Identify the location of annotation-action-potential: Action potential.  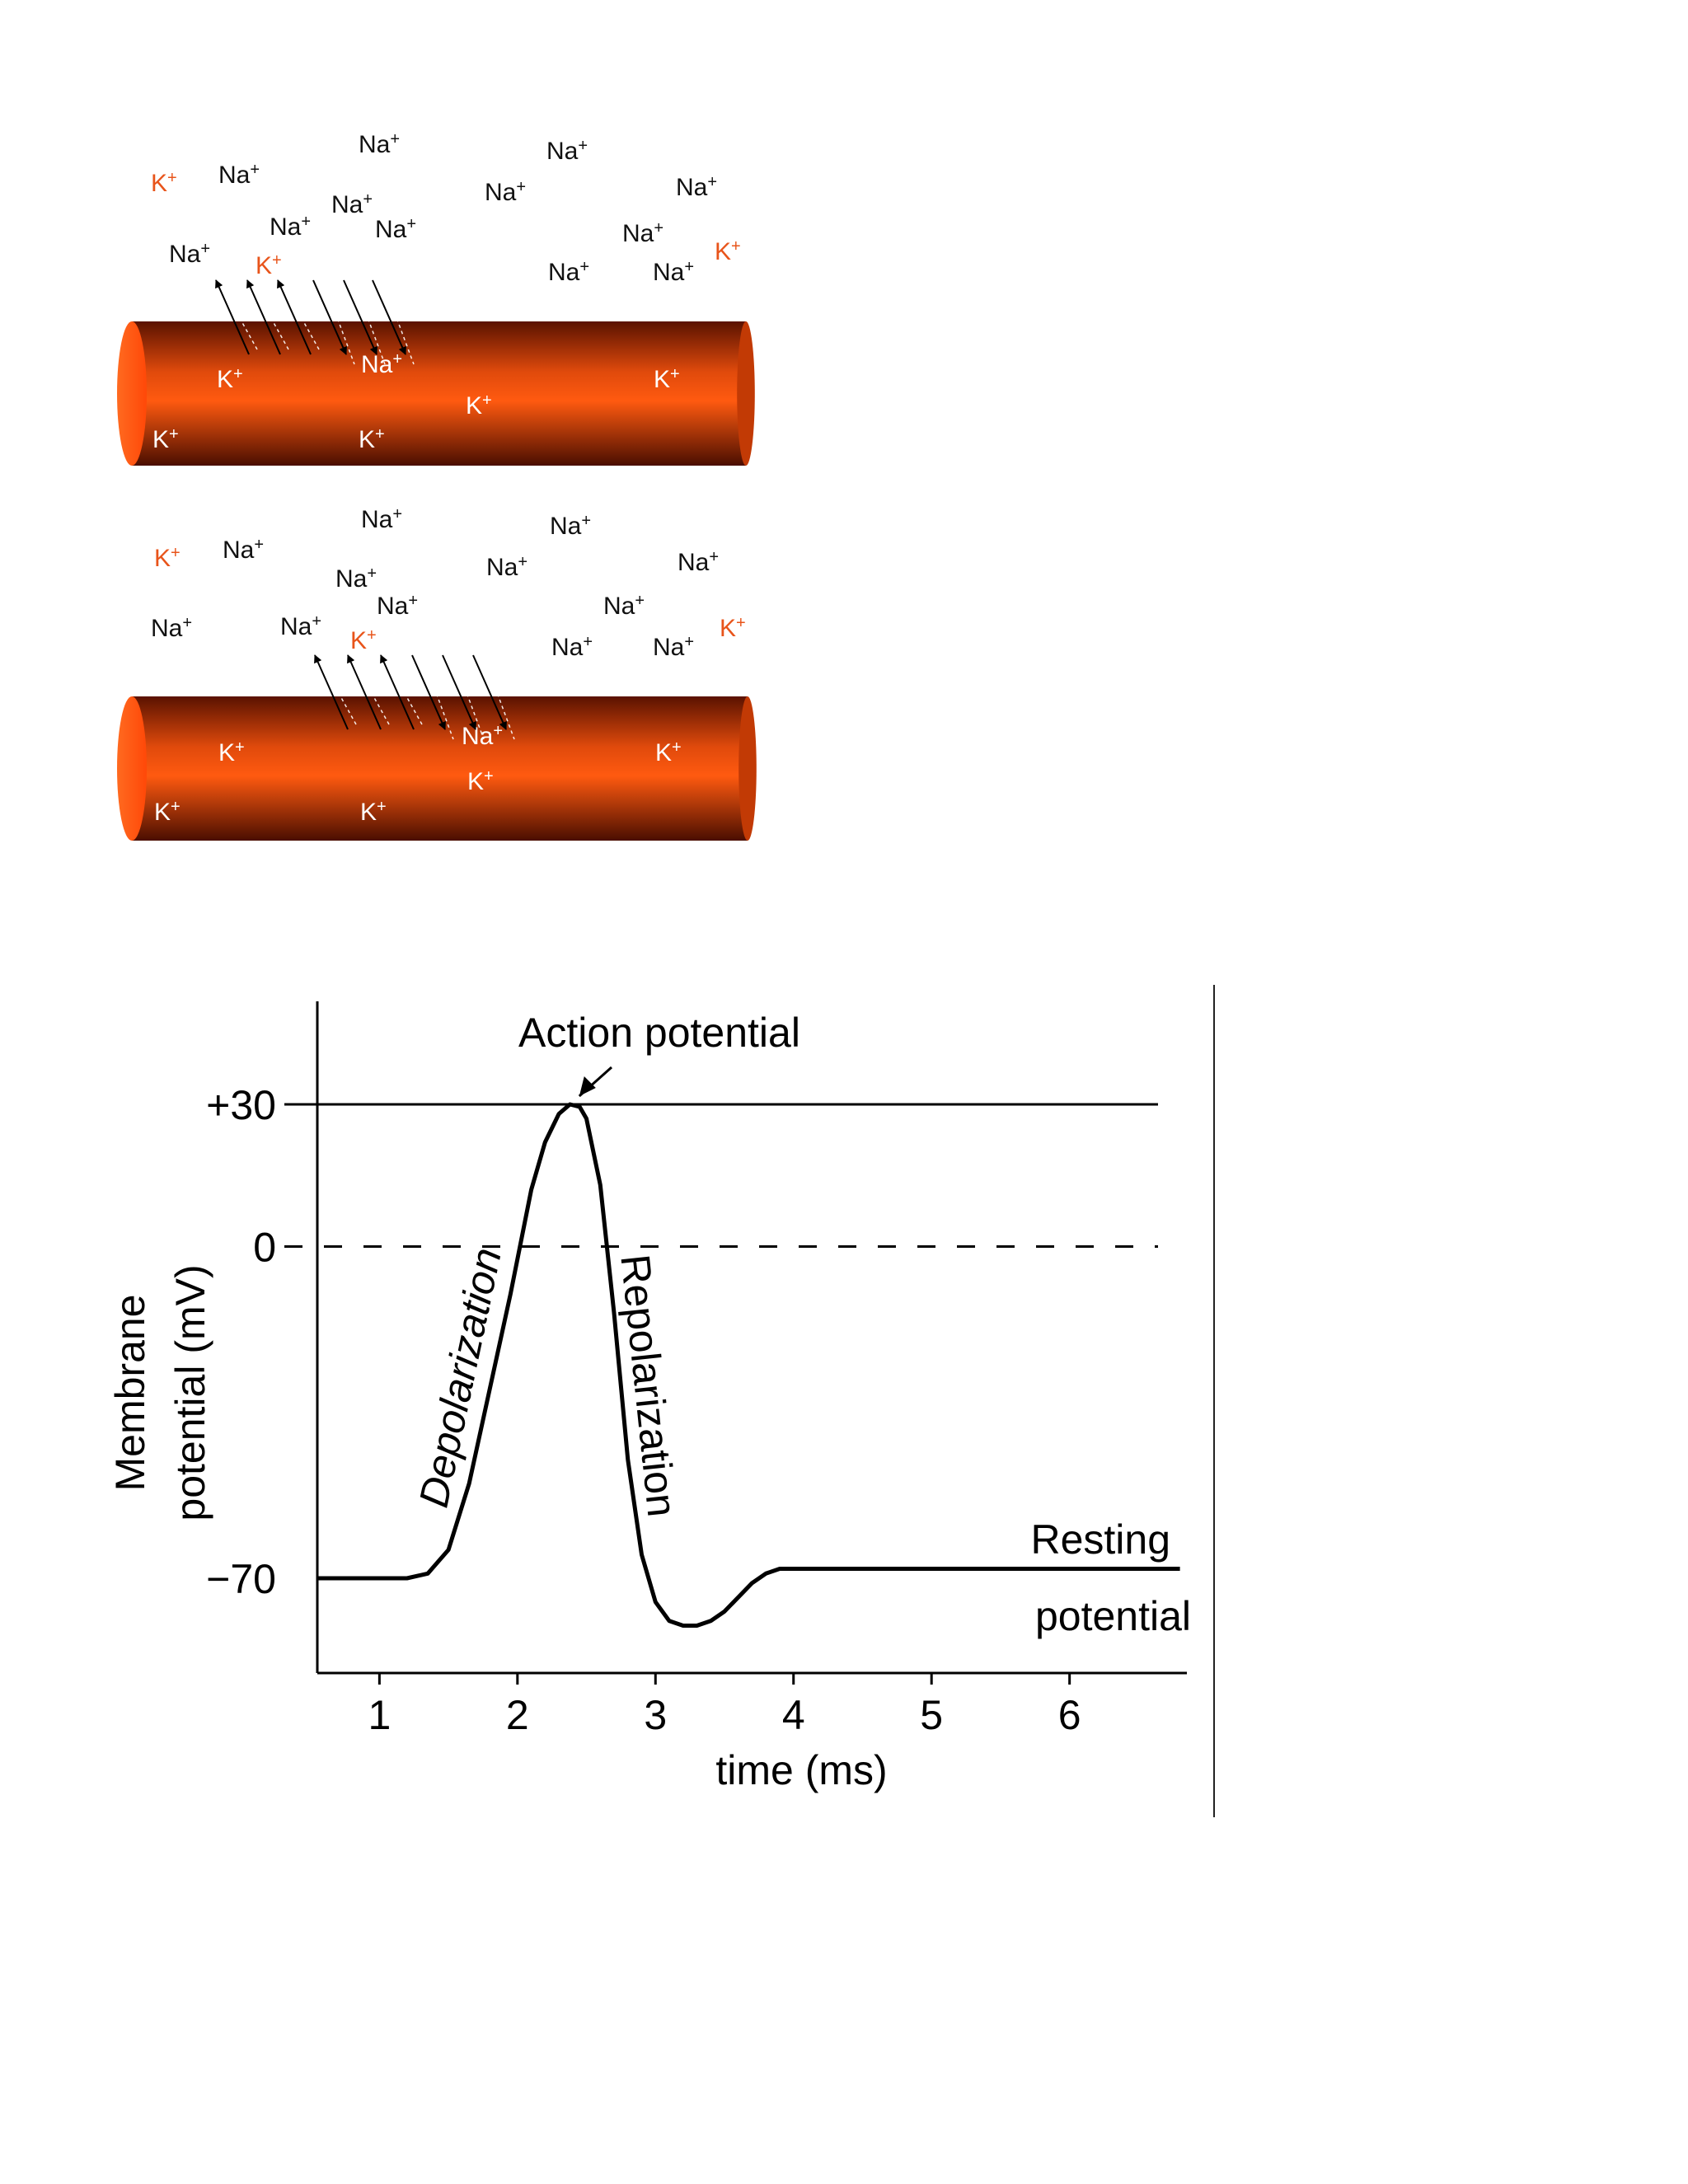
(659, 1033).